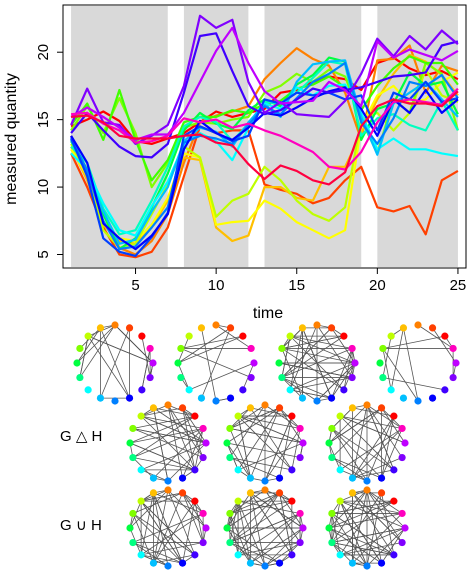 Image resolution: width=474 pixels, height=571 pixels. Describe the element at coordinates (135, 285) in the screenshot. I see `x-tick-label: 5` at that location.